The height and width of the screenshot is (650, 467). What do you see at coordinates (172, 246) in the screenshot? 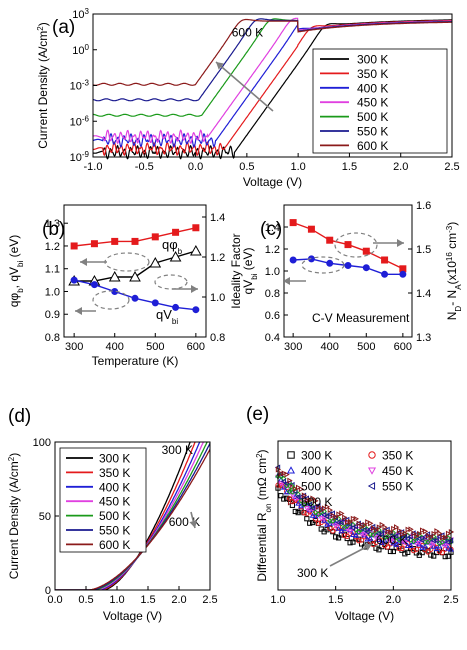
I see `qphi-label: qφb` at bounding box center [172, 246].